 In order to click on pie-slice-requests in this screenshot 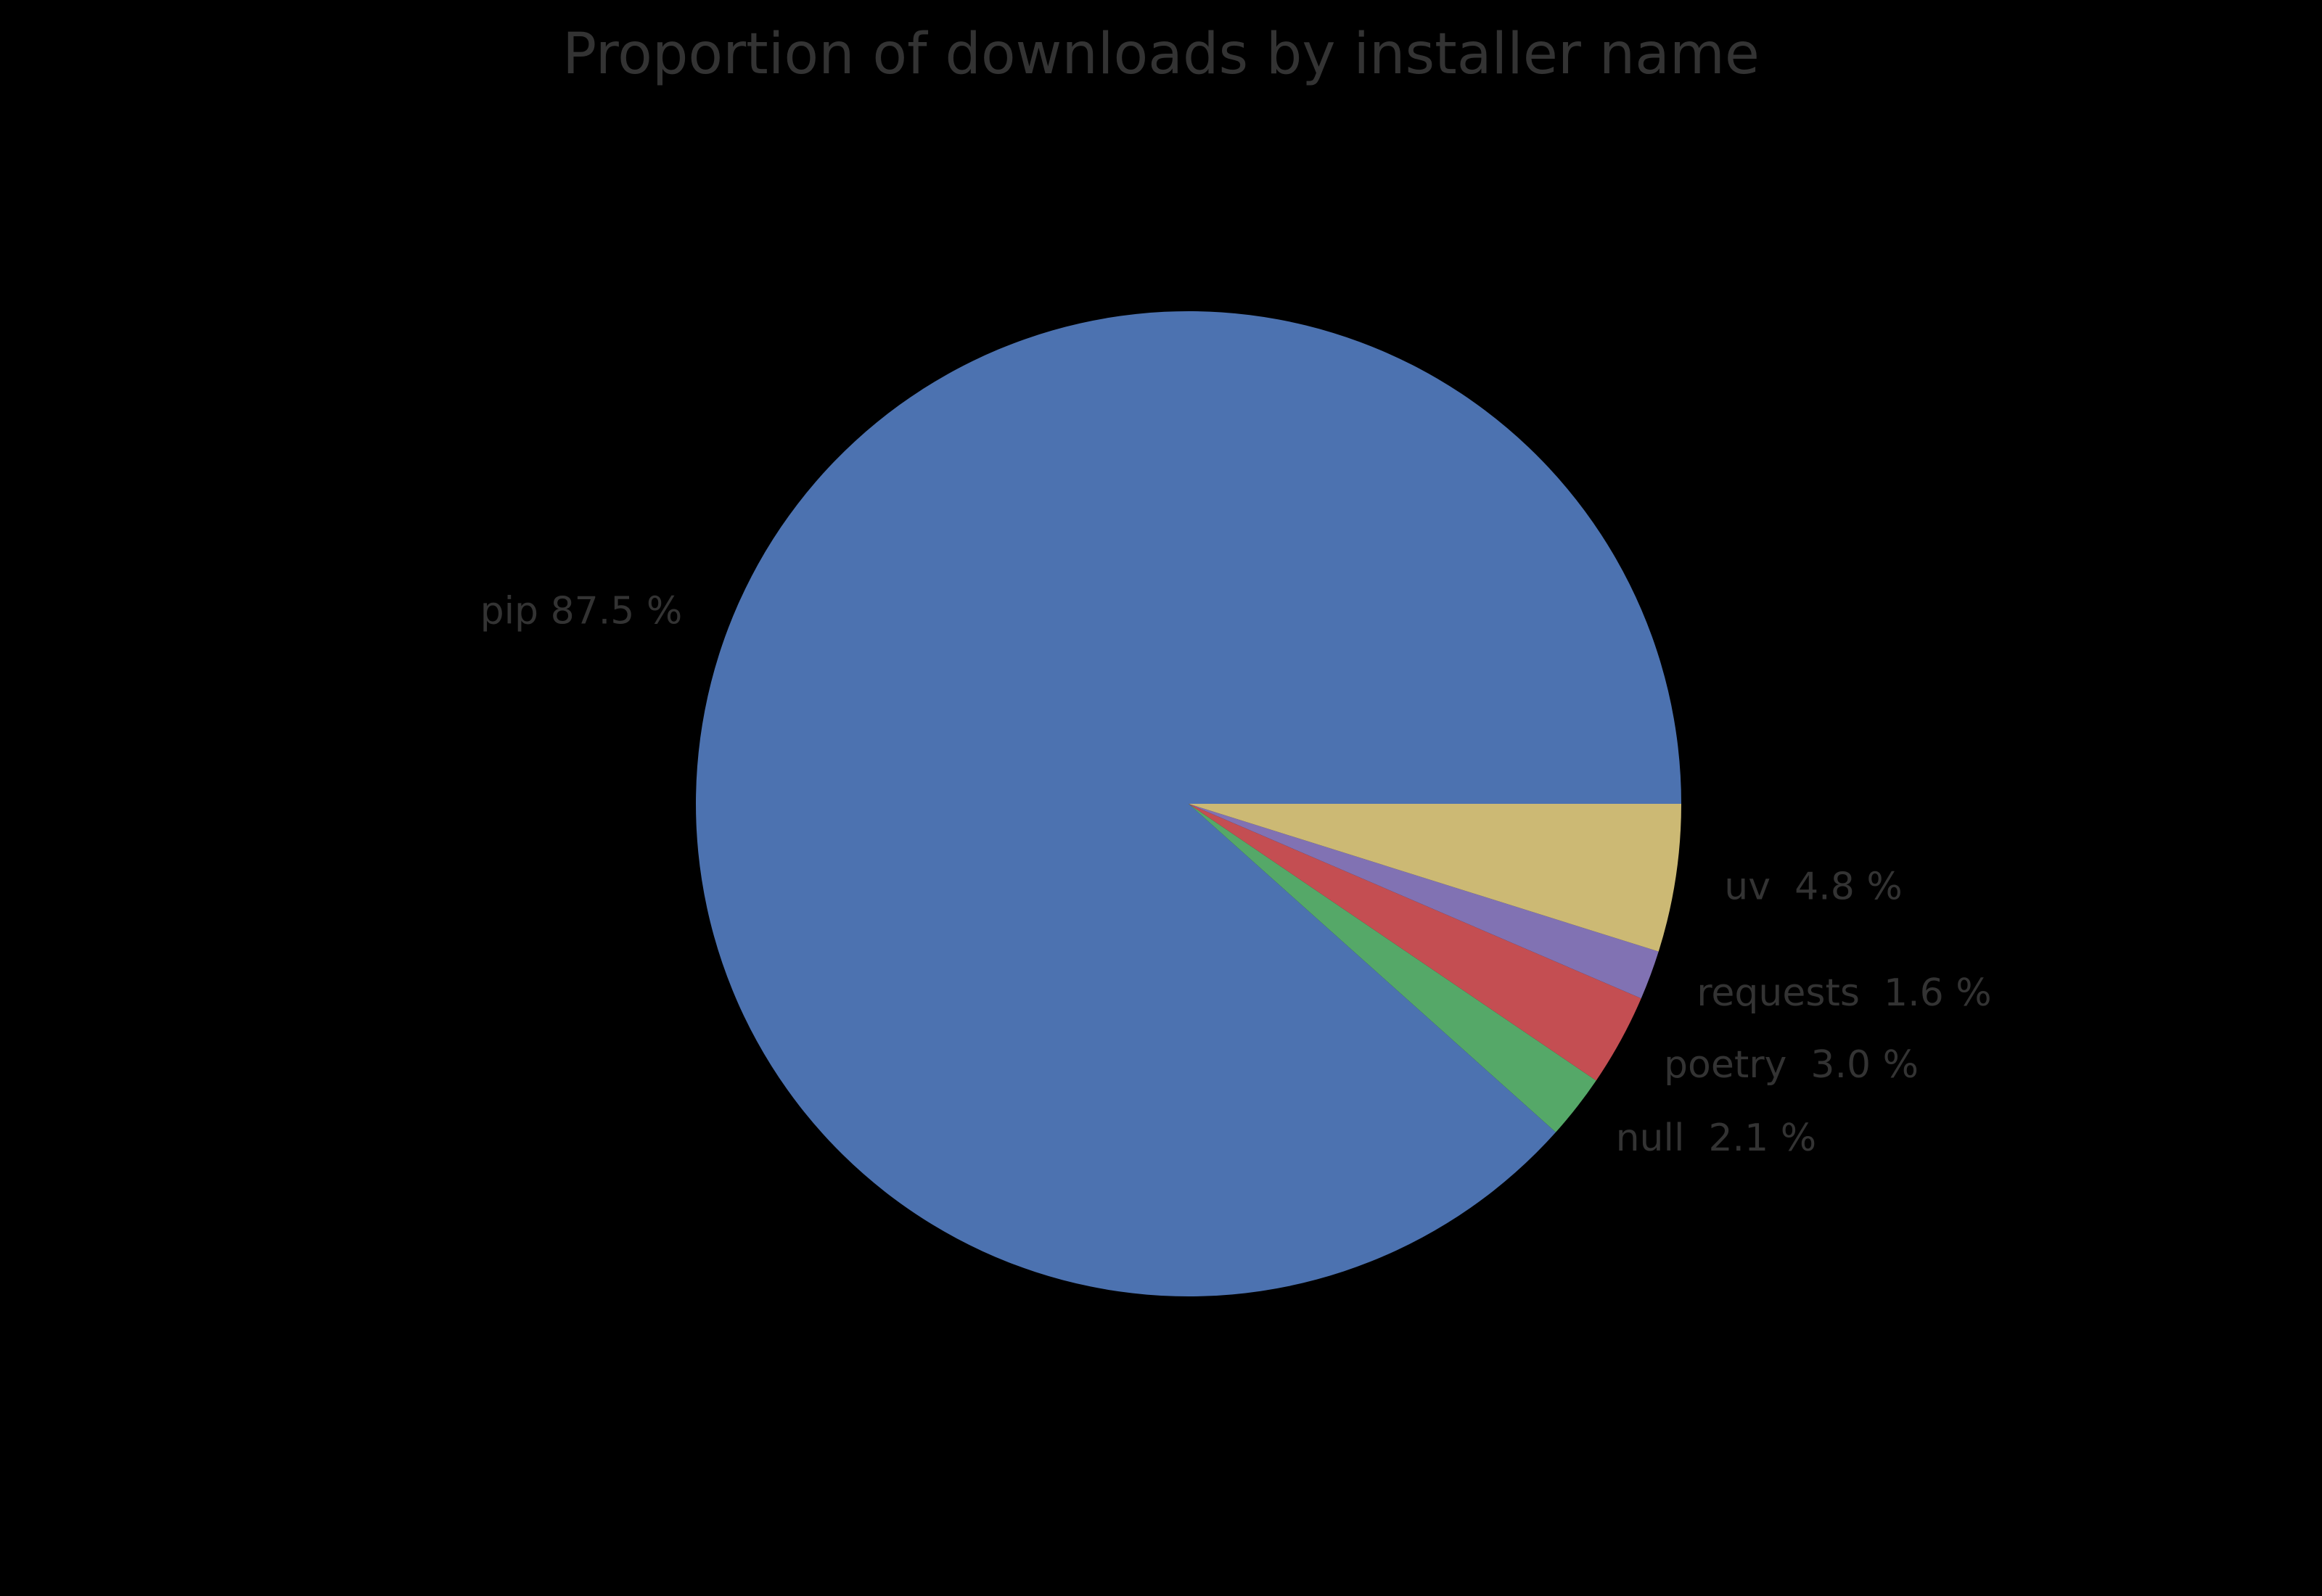, I will do `click(1424, 901)`.